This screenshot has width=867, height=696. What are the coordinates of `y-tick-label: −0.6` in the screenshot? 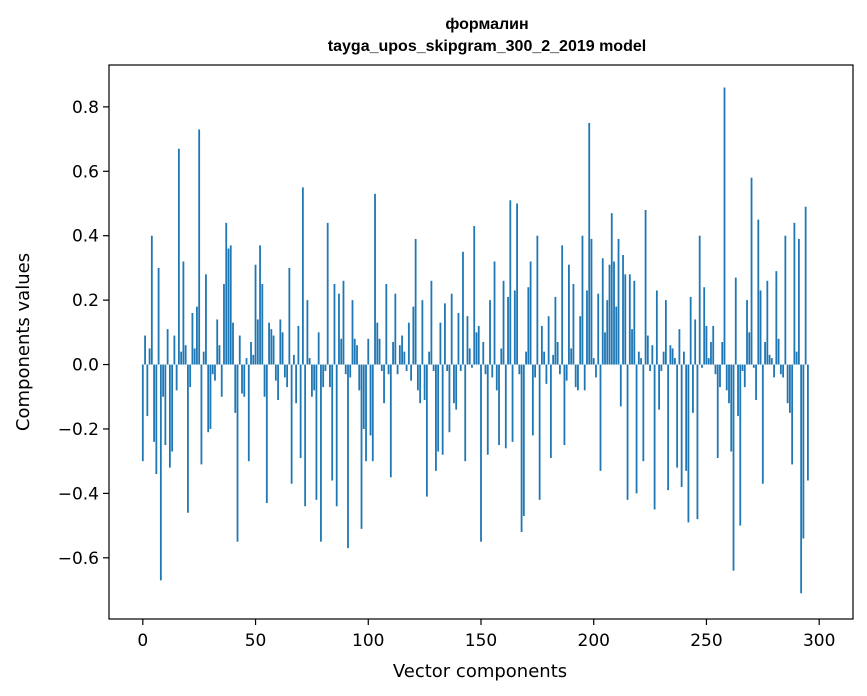 It's located at (78, 559).